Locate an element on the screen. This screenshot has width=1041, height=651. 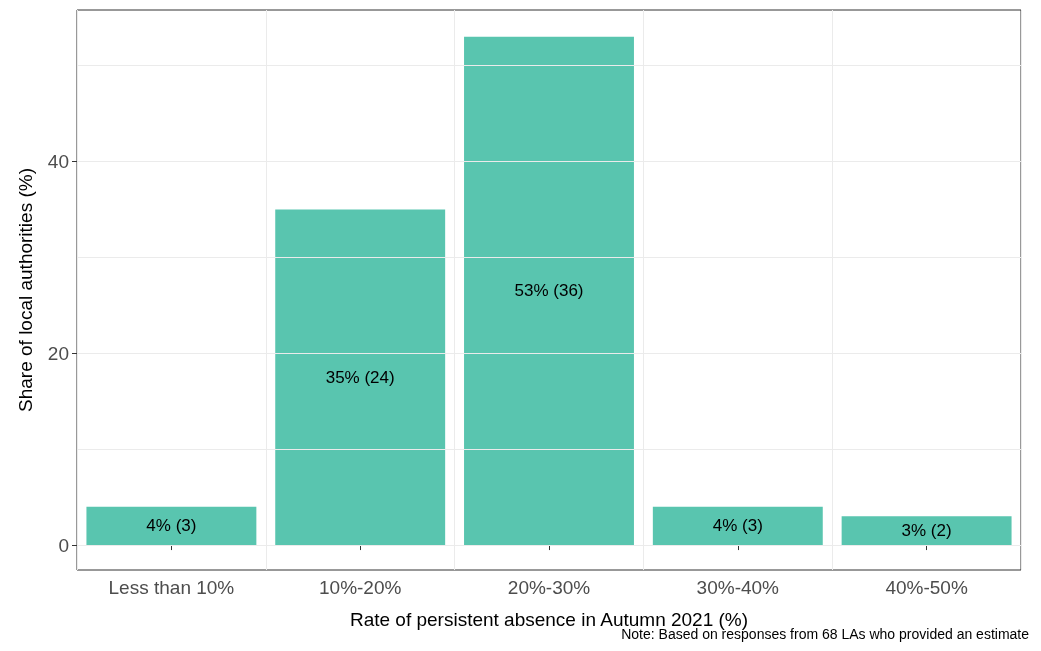
data-label: 35% (24) is located at coordinates (360, 377).